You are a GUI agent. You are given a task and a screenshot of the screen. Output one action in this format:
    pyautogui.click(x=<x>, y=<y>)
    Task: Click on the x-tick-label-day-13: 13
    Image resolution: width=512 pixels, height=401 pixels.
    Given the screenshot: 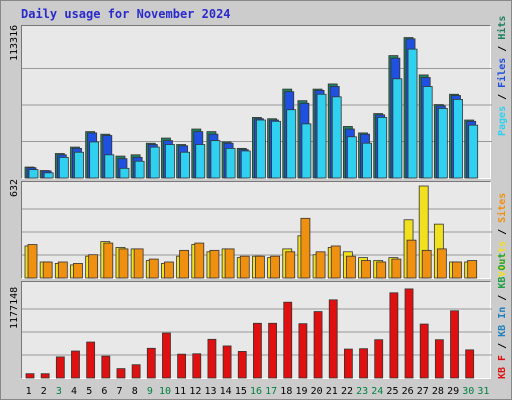 What is the action you would take?
    pyautogui.click(x=210, y=391)
    